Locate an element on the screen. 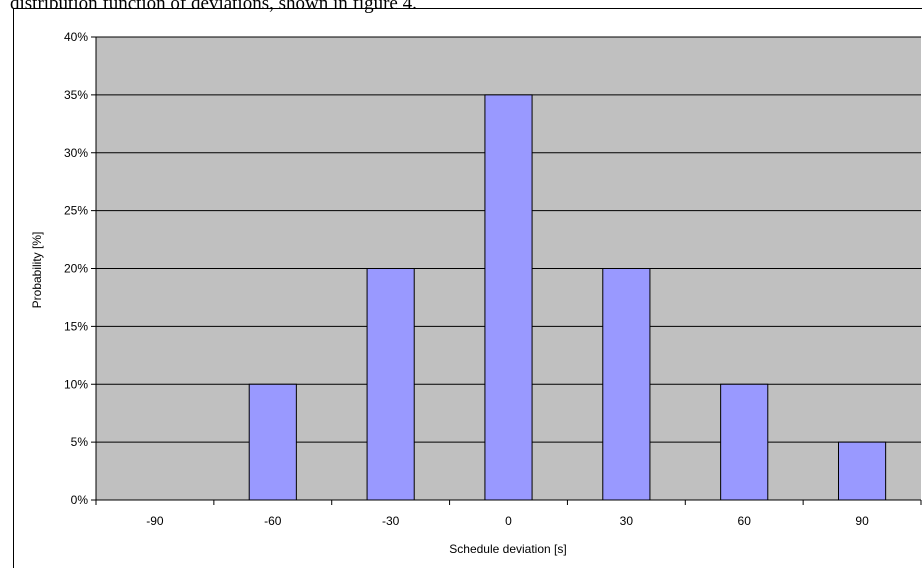 The width and height of the screenshot is (923, 569). x-tick-label: 30 is located at coordinates (627, 521).